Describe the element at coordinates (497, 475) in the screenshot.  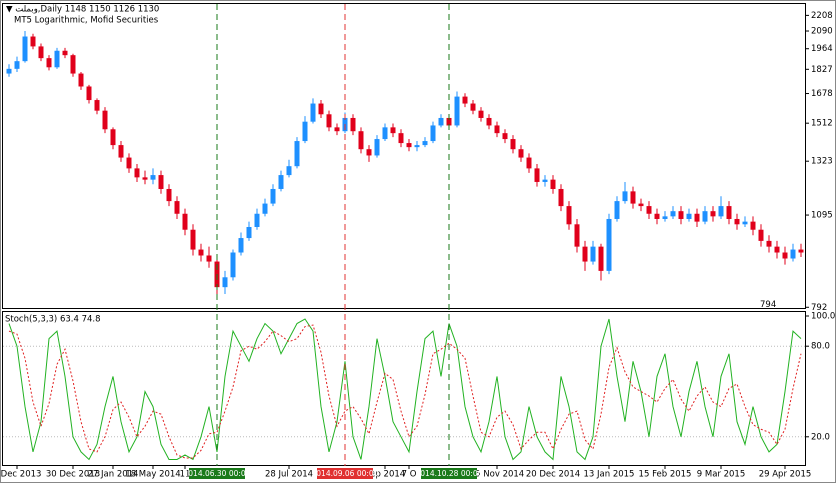
I see `x-tick-label: 25 Nov 2014` at that location.